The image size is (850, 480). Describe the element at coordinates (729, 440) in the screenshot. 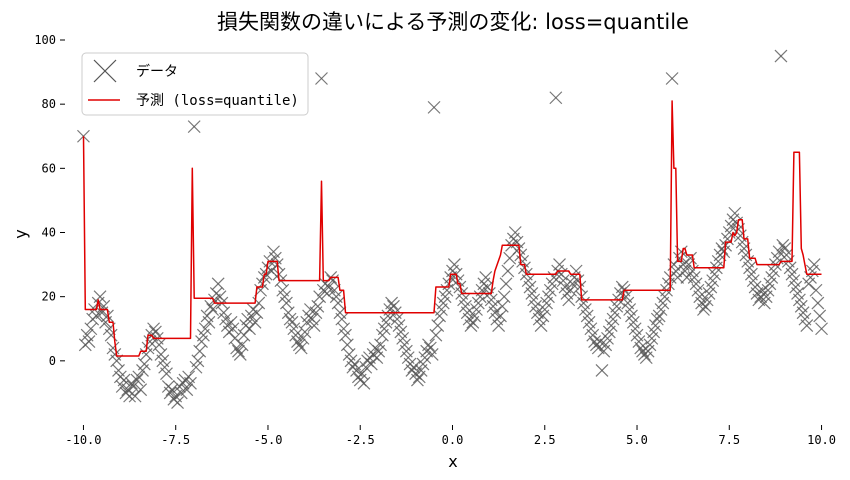

I see `x-tick-label: 7.5` at that location.